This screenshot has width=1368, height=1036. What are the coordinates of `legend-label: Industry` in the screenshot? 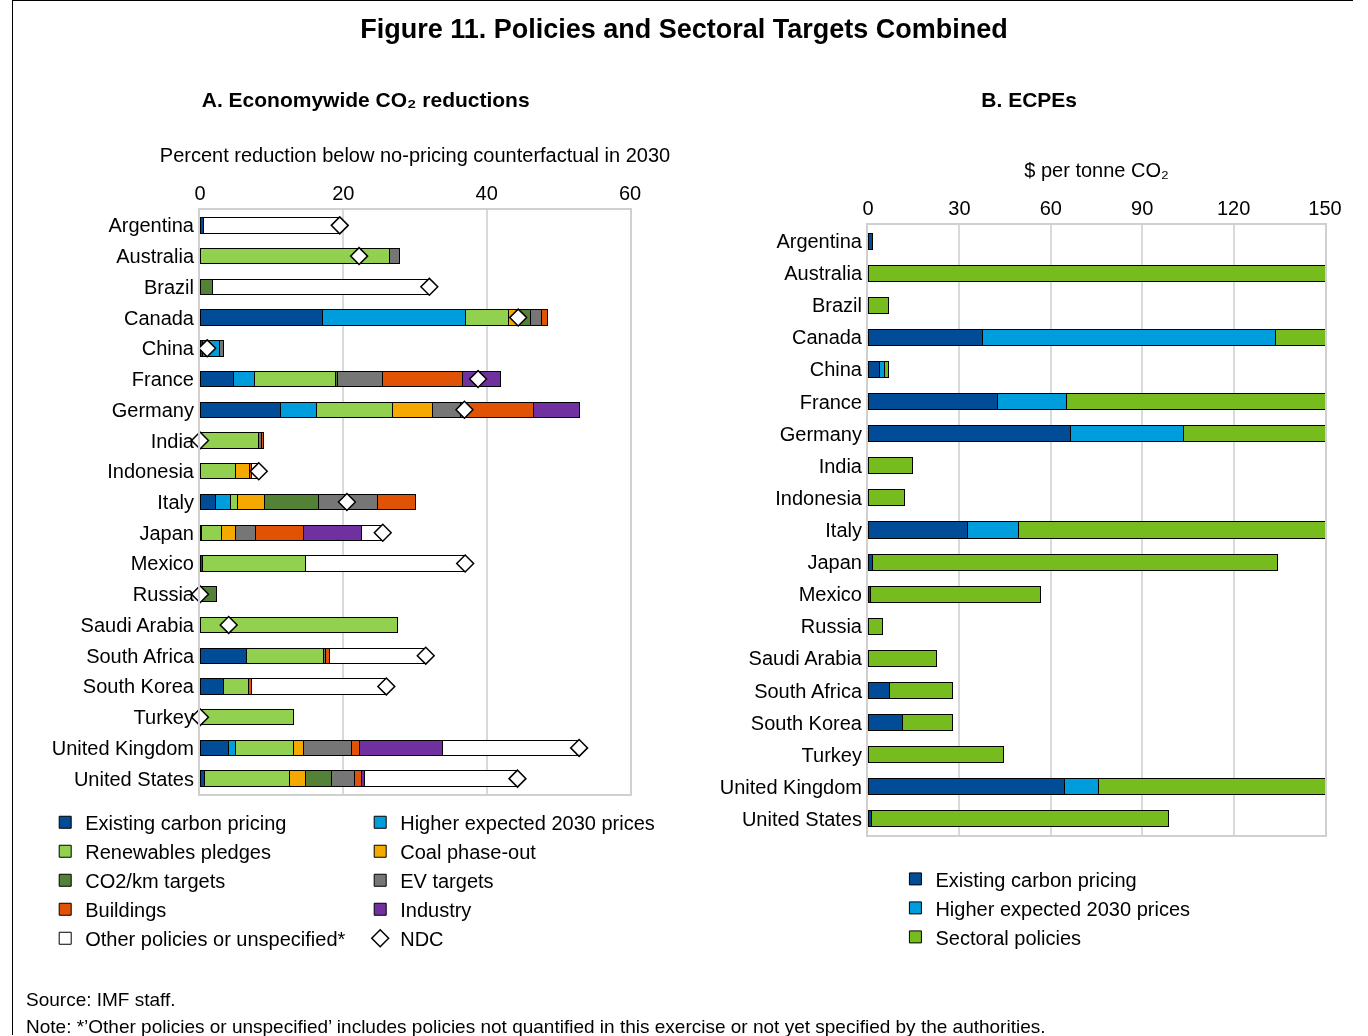 It's located at (436, 910).